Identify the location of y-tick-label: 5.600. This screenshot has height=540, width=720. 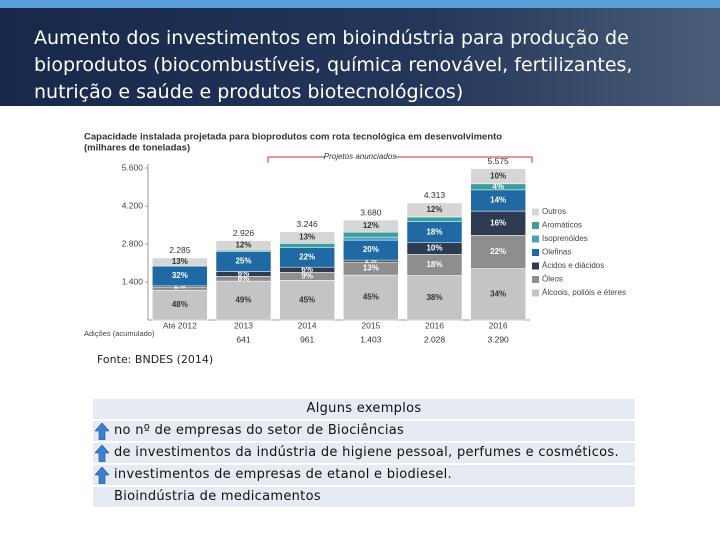
(133, 167).